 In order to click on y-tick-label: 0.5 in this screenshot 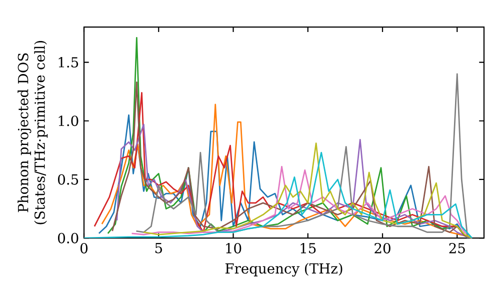, I will do `click(68, 179)`.